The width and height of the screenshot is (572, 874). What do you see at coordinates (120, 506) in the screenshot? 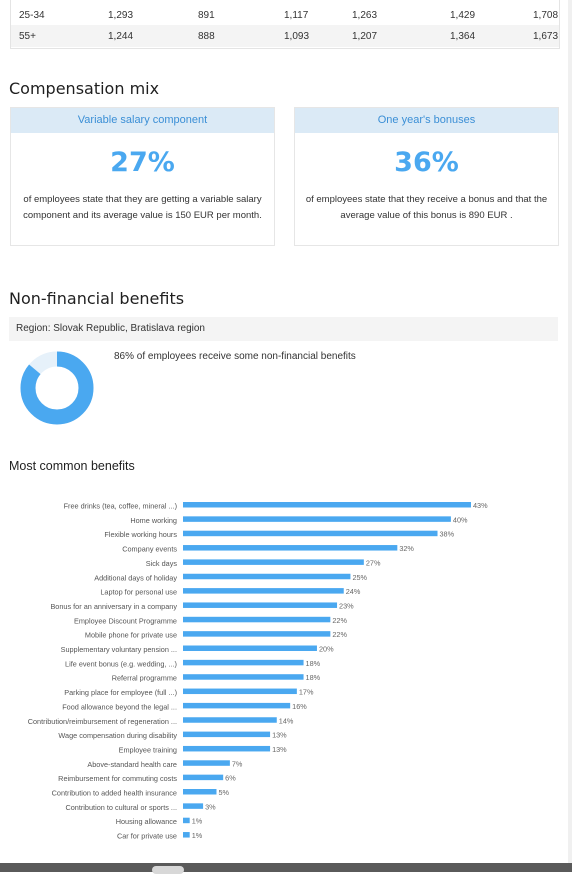
I see `category-label: Free drinks (tea, coffee, mineral ...)` at bounding box center [120, 506].